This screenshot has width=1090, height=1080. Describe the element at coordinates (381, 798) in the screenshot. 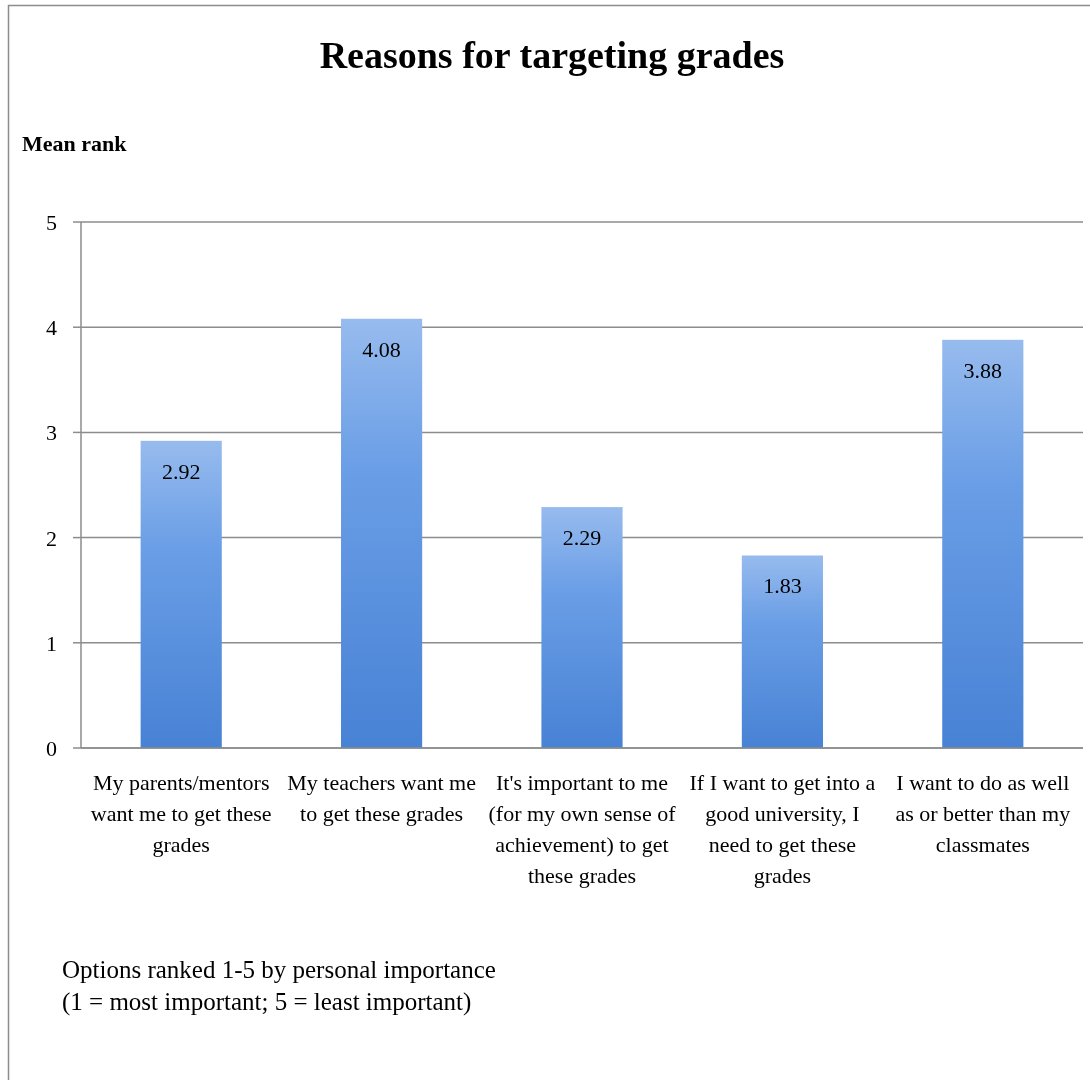

I see `x-tick-label: My teachers want me to get these grades` at that location.